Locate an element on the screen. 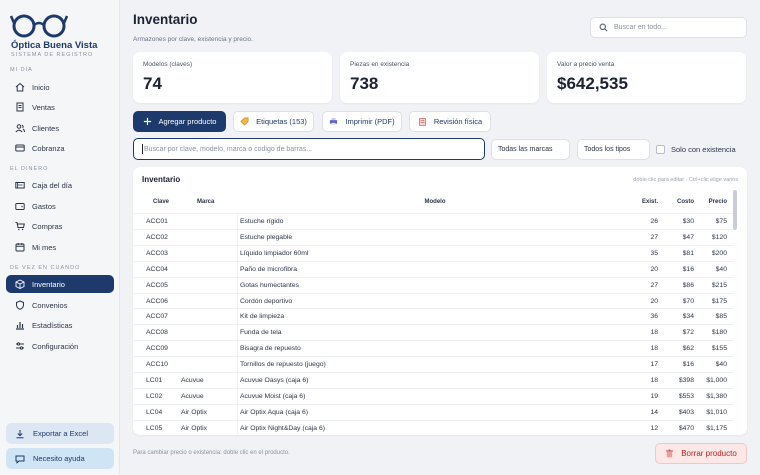 This screenshot has width=760, height=475. column-header-precio: Precio is located at coordinates (717, 202).